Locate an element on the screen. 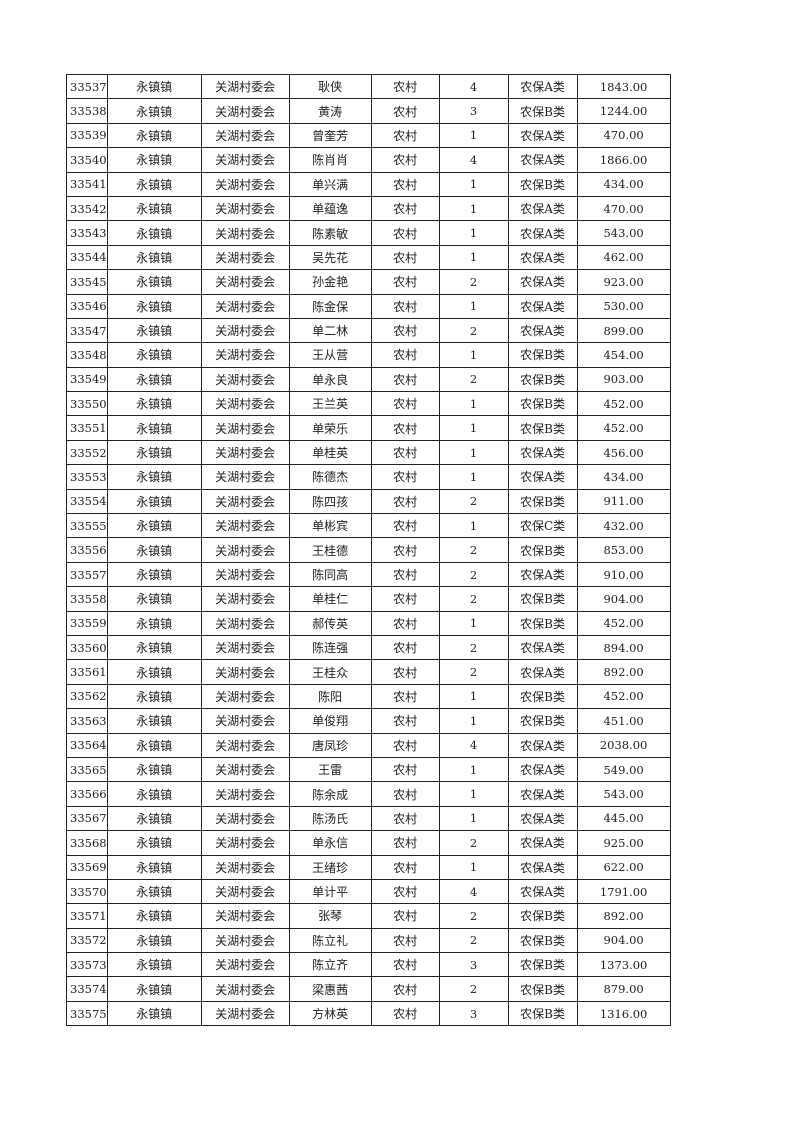 This screenshot has width=793, height=1122. person-name-cell: 单蕴逸 is located at coordinates (330, 208).